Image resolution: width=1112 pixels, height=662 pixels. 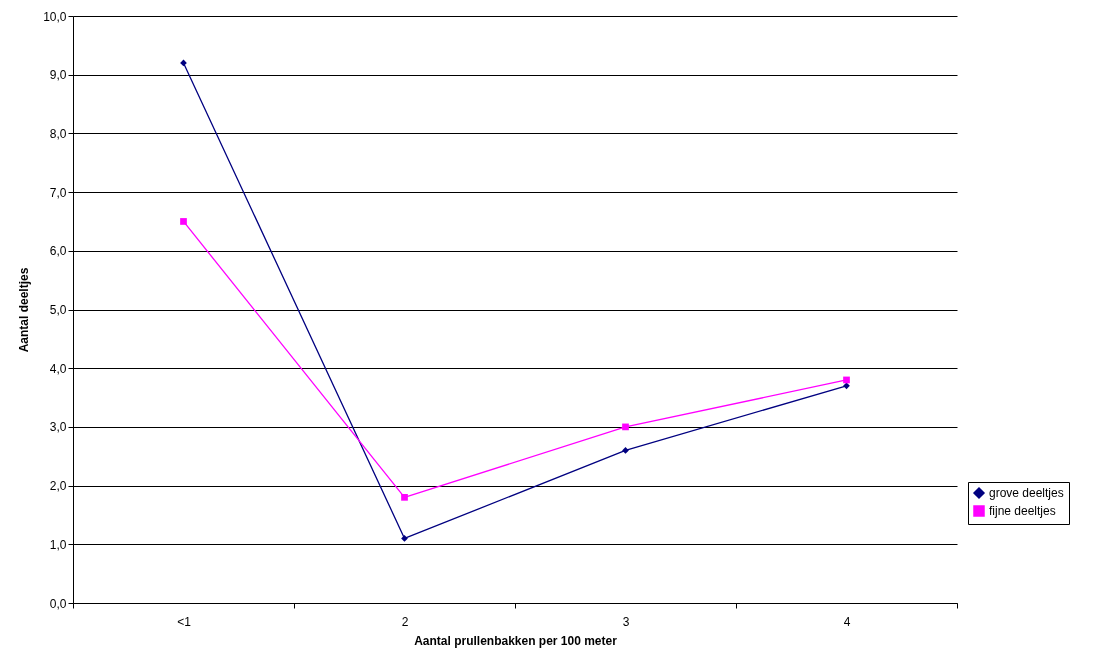 What do you see at coordinates (847, 621) in the screenshot?
I see `x-tick-label: 4` at bounding box center [847, 621].